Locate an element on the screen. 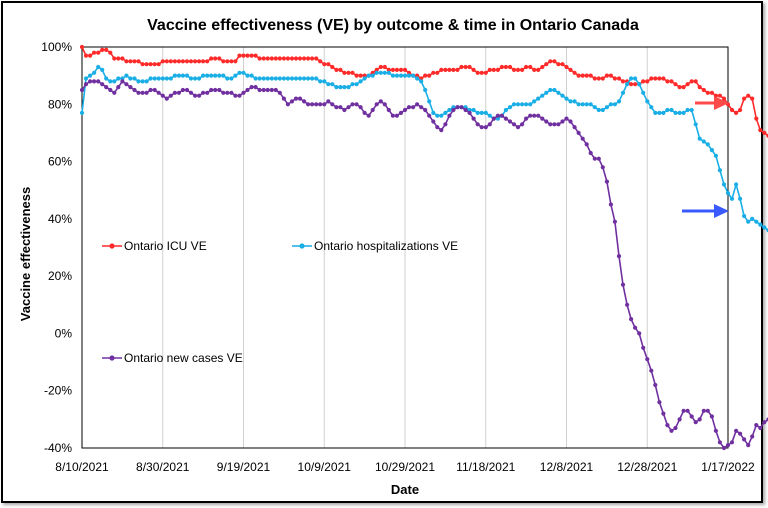  x-tick-label: 11/18/2021 is located at coordinates (485, 467).